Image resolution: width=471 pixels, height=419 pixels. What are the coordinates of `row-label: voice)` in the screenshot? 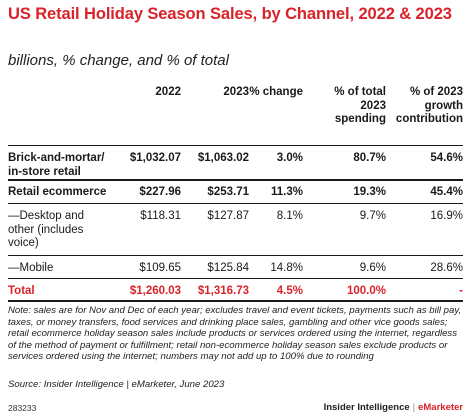 It's located at (23, 243).